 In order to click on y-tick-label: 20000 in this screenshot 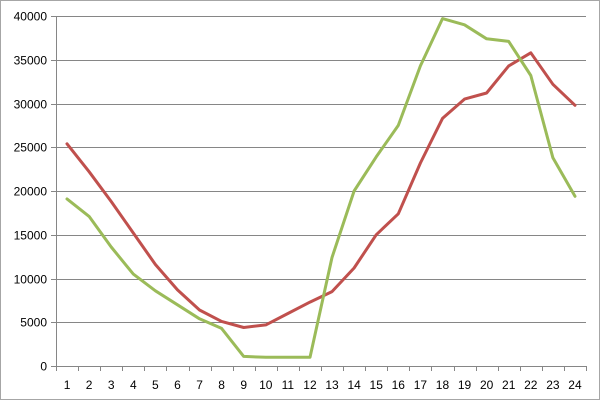, I will do `click(31, 192)`.